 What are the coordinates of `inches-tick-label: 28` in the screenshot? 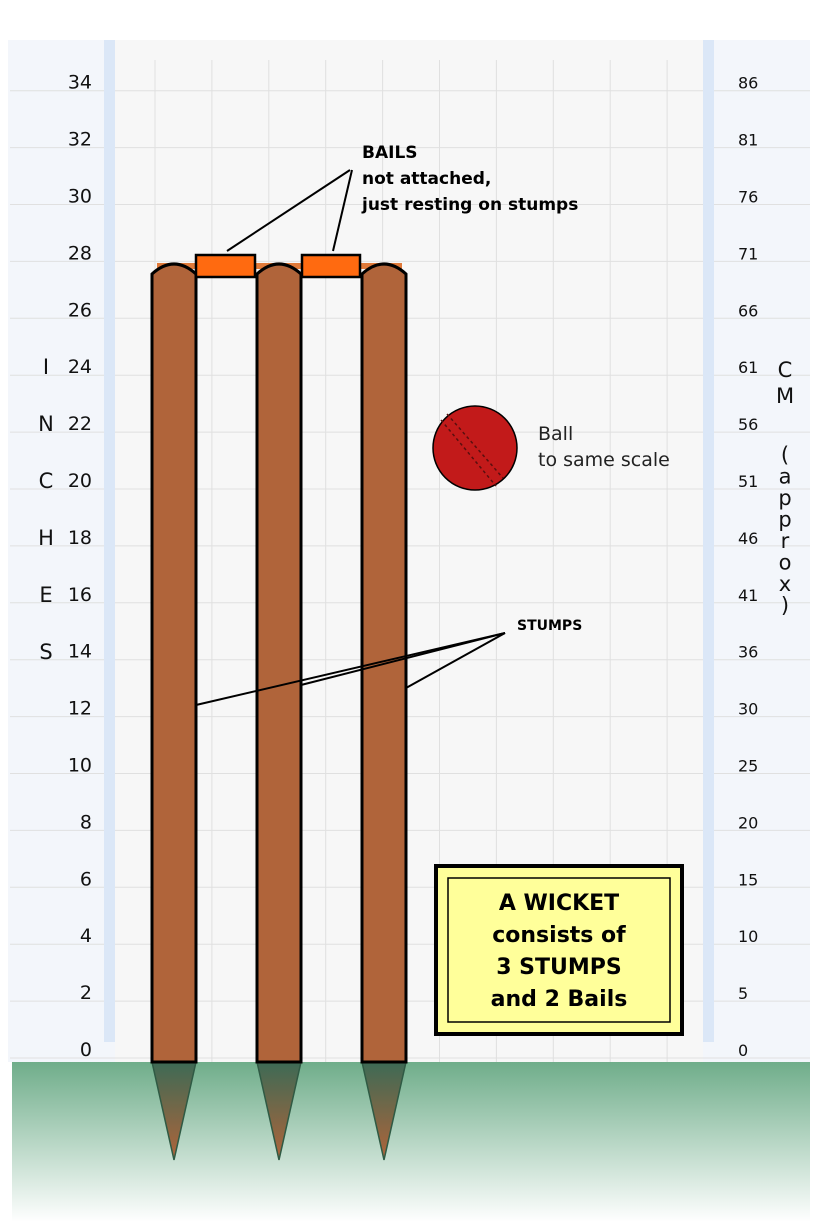 It's located at (80, 253).